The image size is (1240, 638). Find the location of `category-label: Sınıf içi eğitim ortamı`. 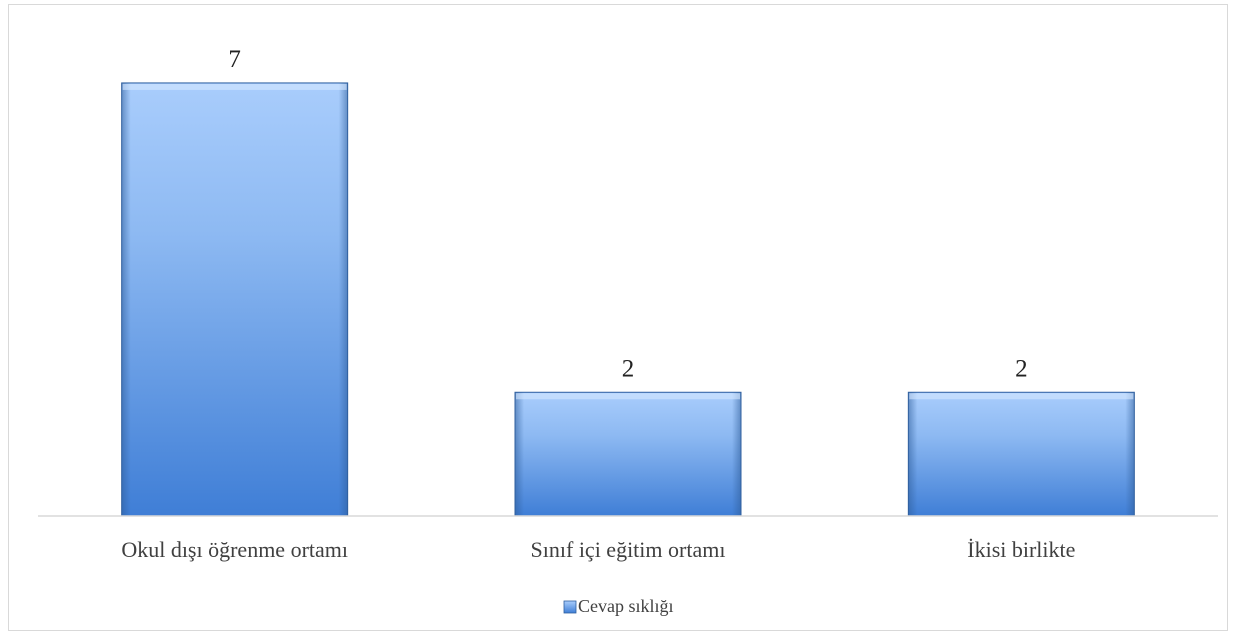

category-label: Sınıf içi eğitim ortamı is located at coordinates (628, 549).